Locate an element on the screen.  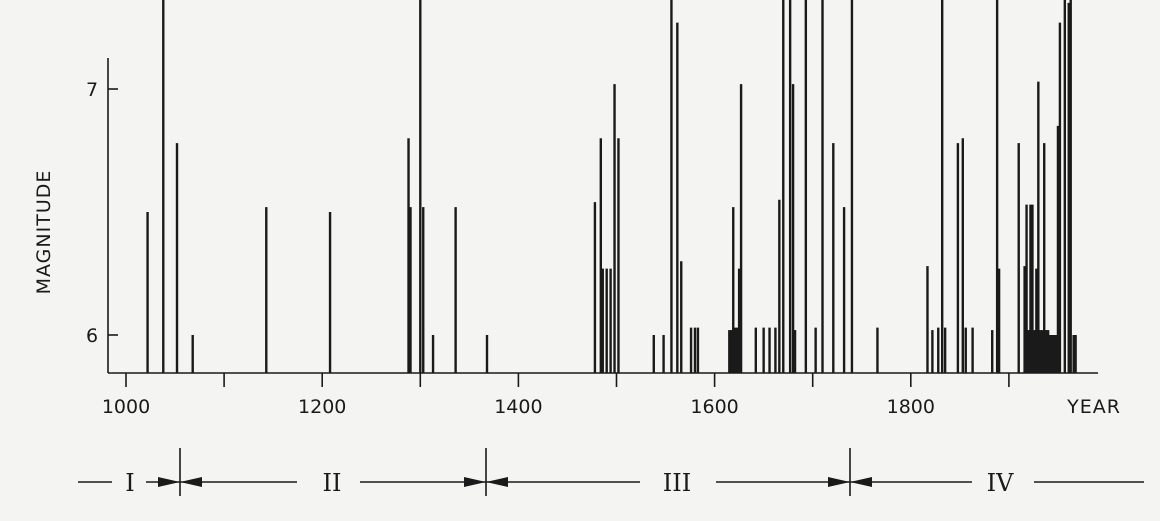
y-axis-title: MAGNITUDE is located at coordinates (44, 232).